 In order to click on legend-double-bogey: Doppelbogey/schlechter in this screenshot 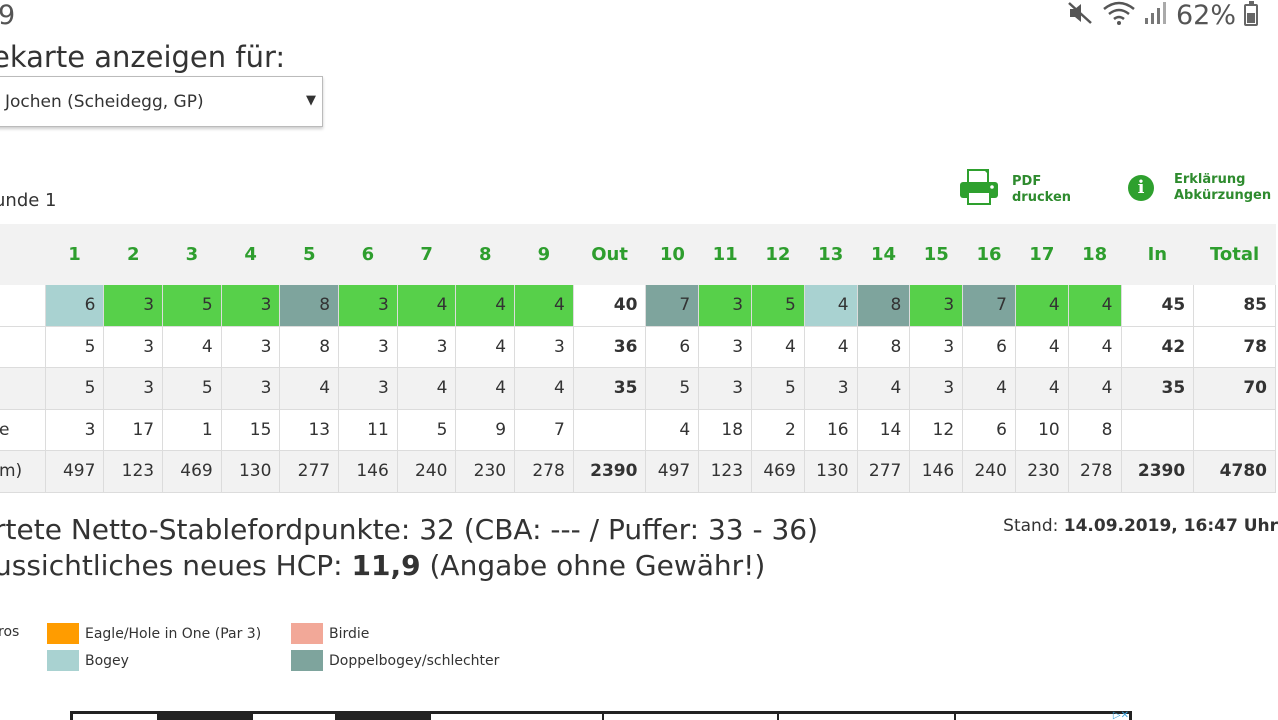, I will do `click(395, 660)`.